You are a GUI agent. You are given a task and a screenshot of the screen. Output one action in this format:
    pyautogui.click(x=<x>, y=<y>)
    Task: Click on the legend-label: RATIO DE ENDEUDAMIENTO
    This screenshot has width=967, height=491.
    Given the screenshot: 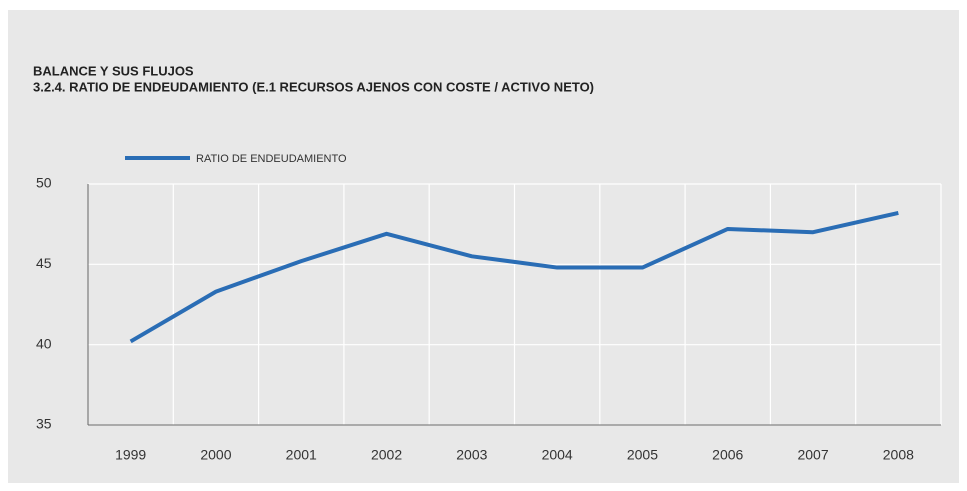 What is the action you would take?
    pyautogui.click(x=271, y=159)
    